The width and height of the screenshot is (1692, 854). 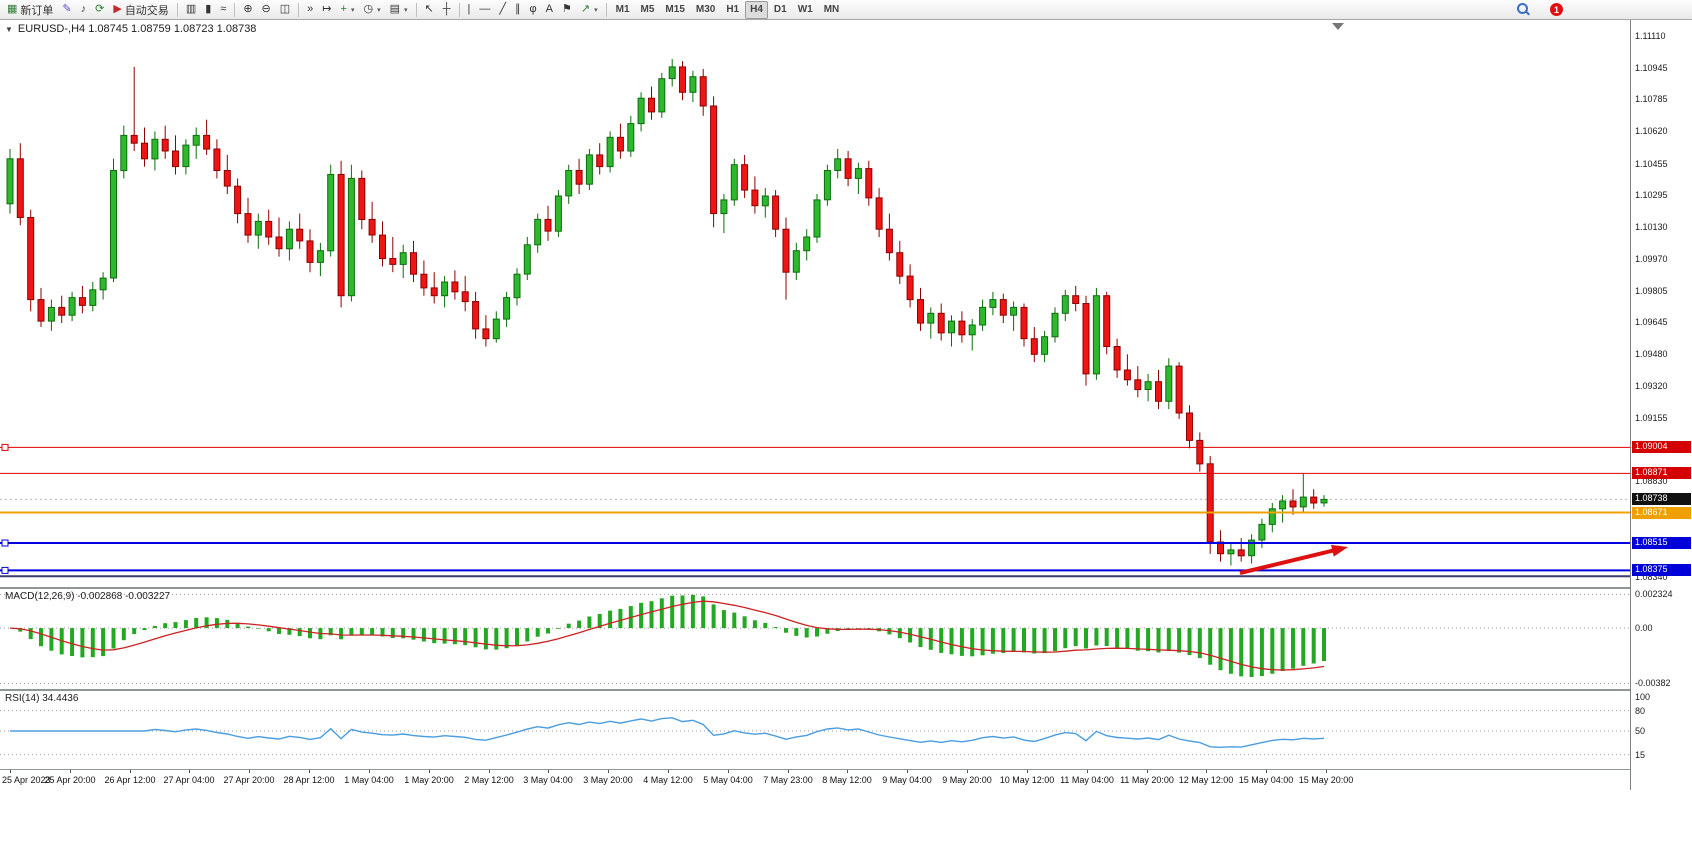 What do you see at coordinates (140, 10) in the screenshot?
I see `auto-trading-button: ▶ 自动交易` at bounding box center [140, 10].